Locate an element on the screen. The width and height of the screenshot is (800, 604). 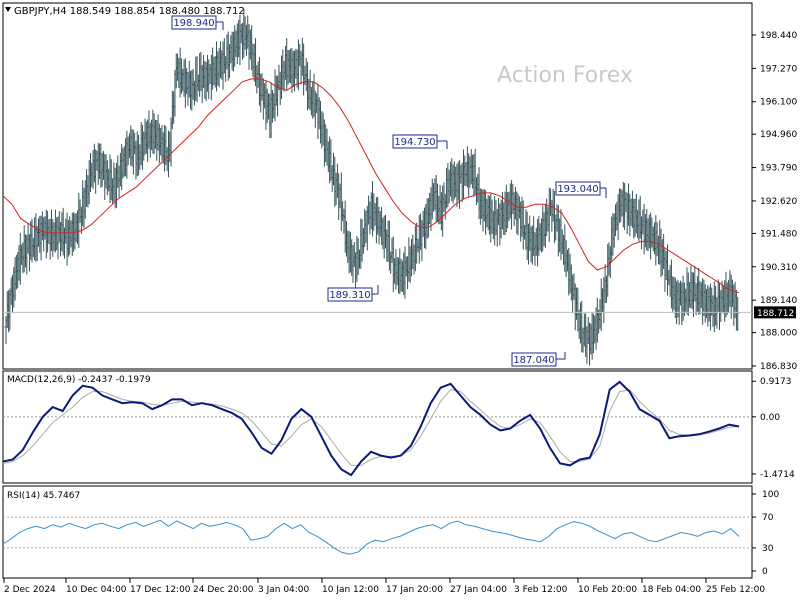
rsi-axis-label: 70 is located at coordinates (768, 518).